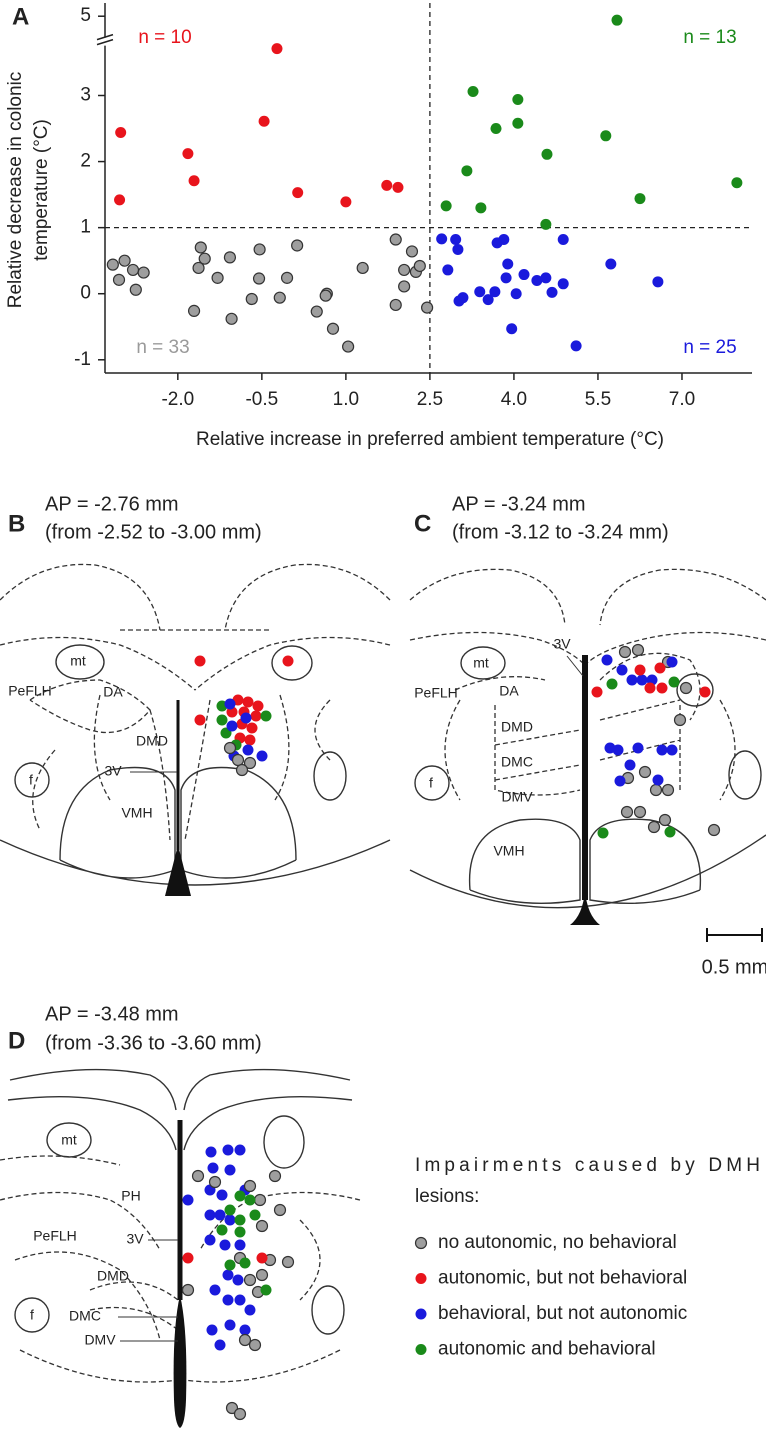 This screenshot has width=766, height=1433. What do you see at coordinates (517, 762) in the screenshot?
I see `region-label: DMC` at bounding box center [517, 762].